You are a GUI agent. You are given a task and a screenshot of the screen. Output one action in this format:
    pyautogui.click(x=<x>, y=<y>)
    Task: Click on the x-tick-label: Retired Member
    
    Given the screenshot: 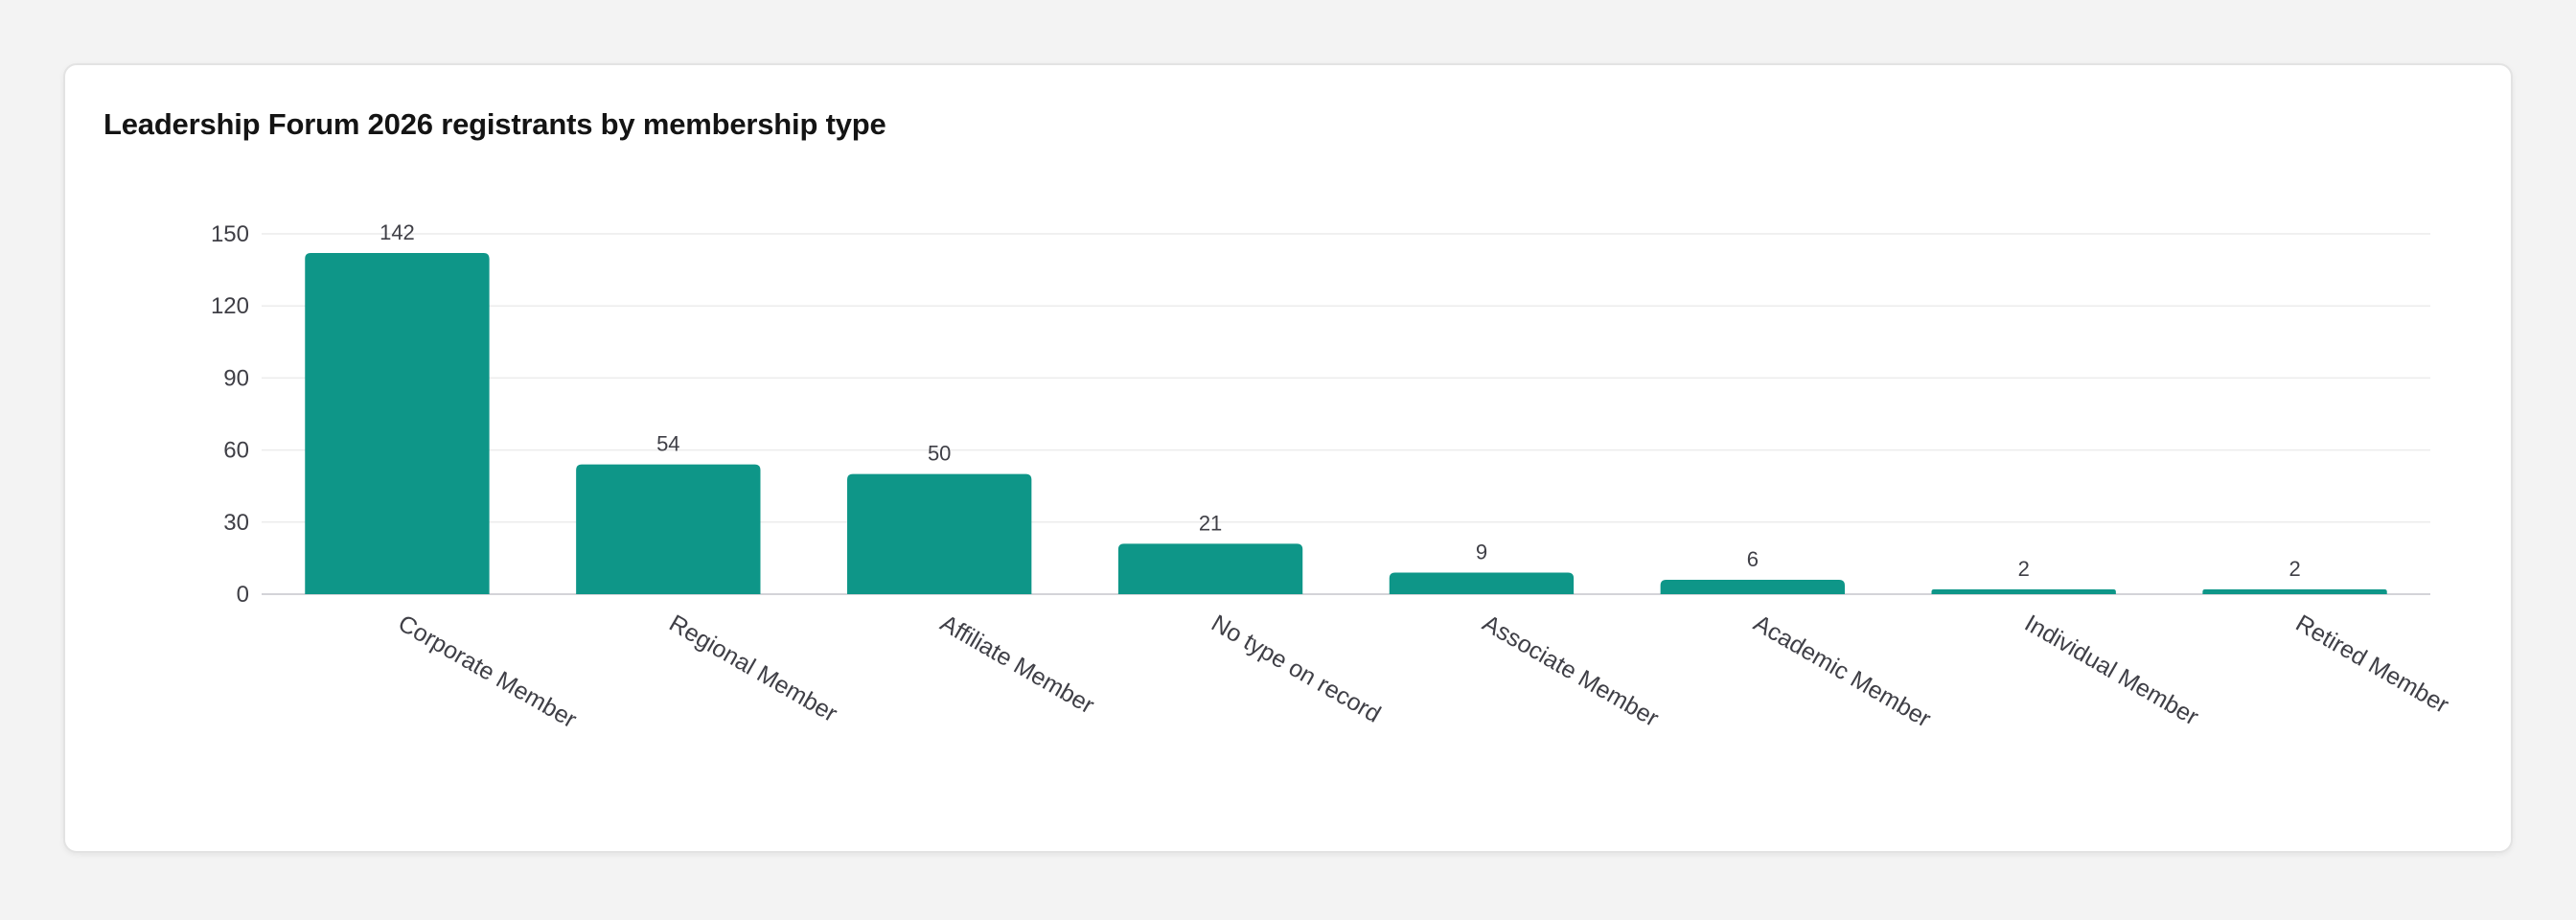 What is the action you would take?
    pyautogui.click(x=2372, y=665)
    